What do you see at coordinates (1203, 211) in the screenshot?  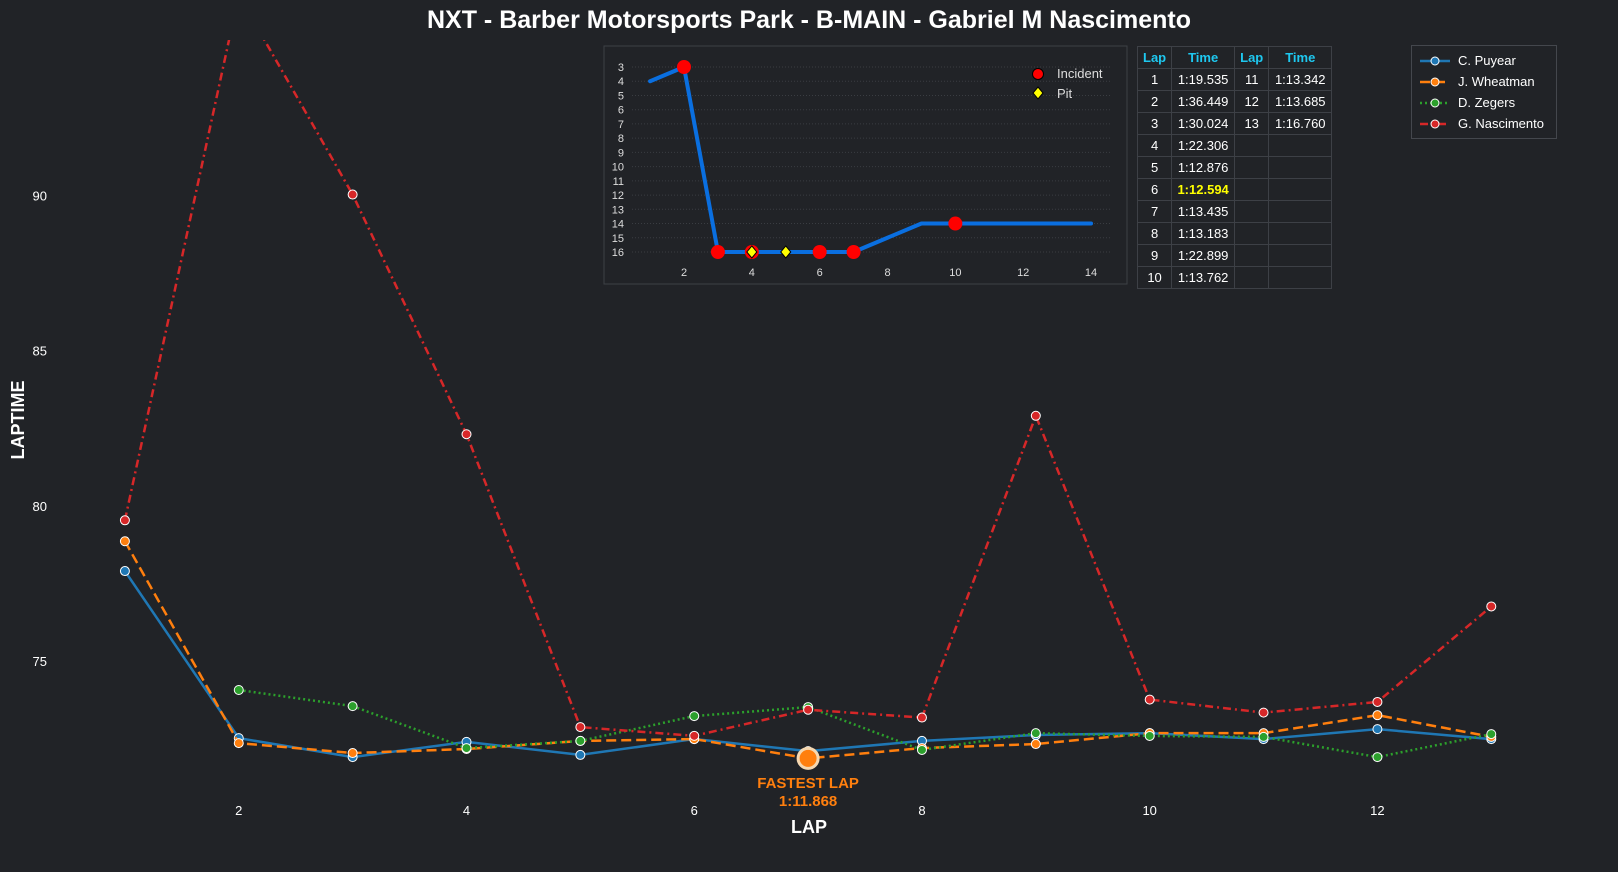 I see `table-cell: 1:13.435` at bounding box center [1203, 211].